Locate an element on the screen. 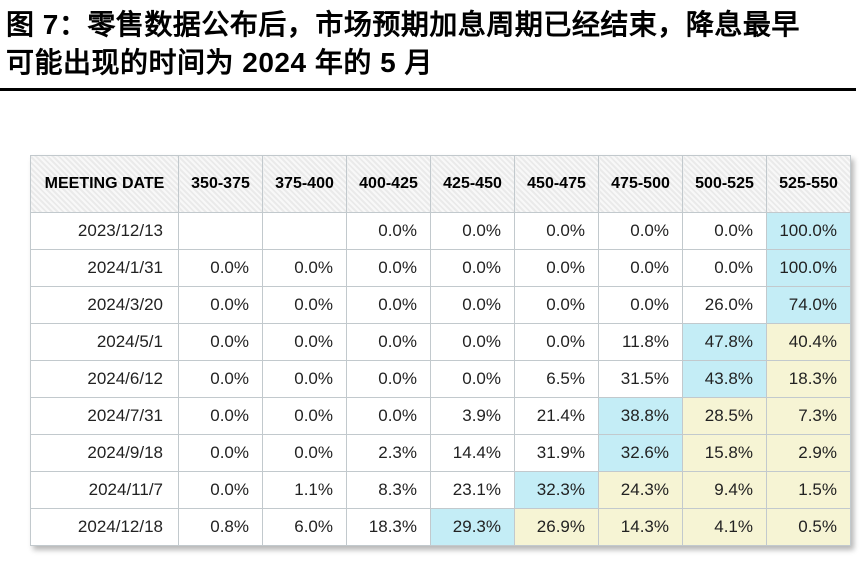  column-header-meeting-date: MEETING DATE is located at coordinates (104, 184).